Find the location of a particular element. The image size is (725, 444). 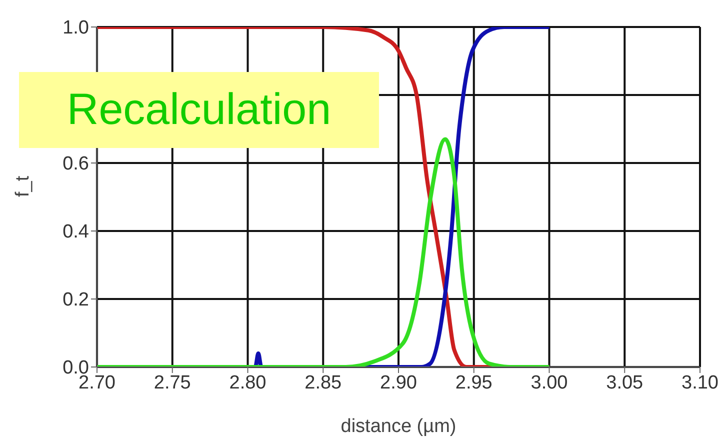

x-tick-label: 2.80 is located at coordinates (247, 383).